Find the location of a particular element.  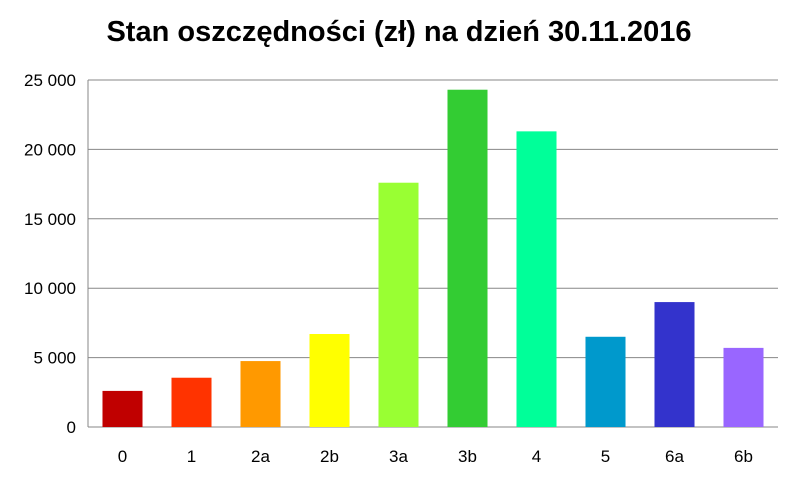

y-tick-label: 0 is located at coordinates (71, 427).